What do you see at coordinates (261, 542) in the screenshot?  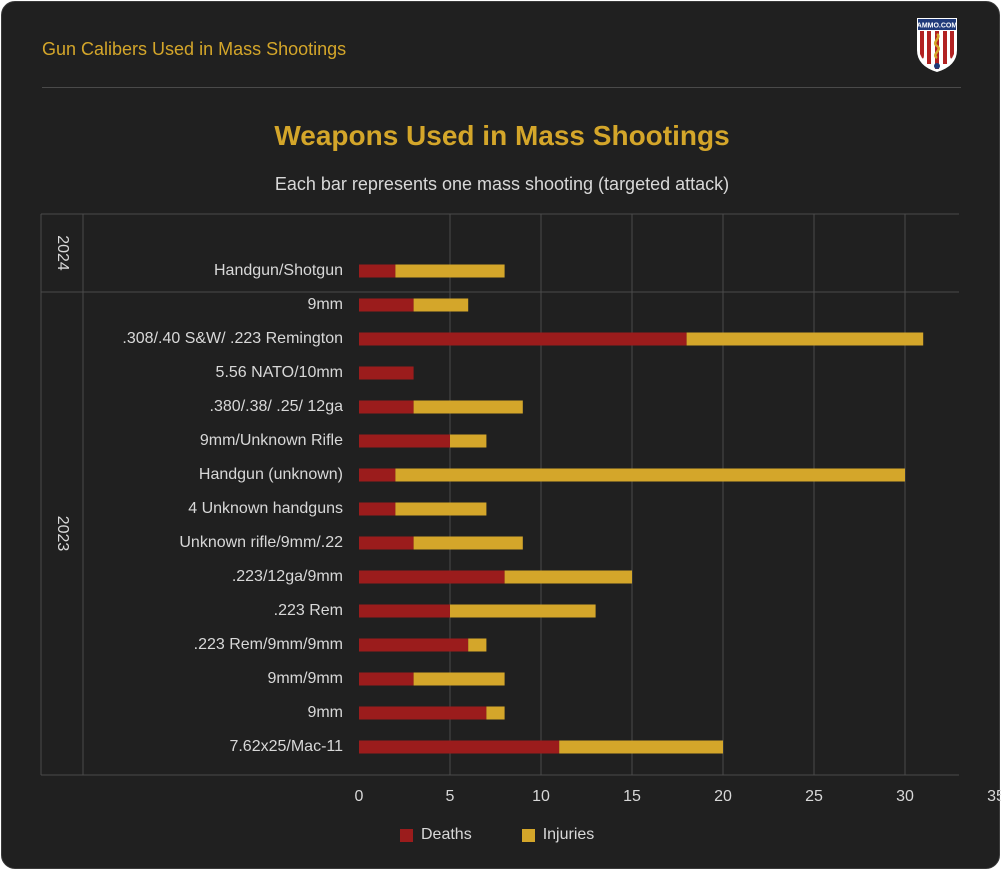 I see `category-label: Unknown rifle/9mm/.22` at bounding box center [261, 542].